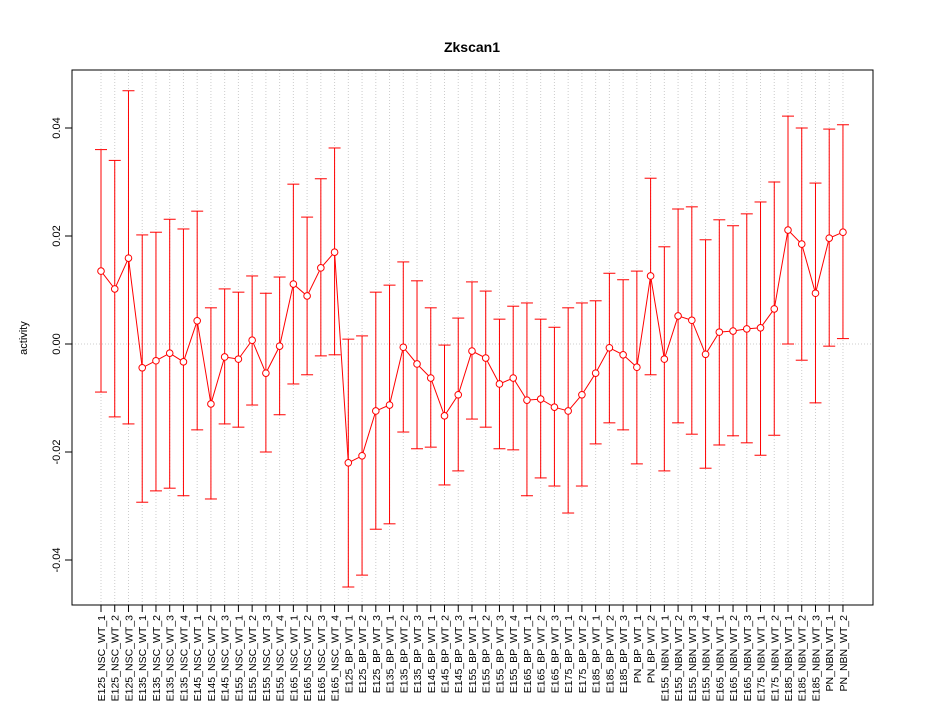  I want to click on x-tick-label: E165_NBN_WT_2, so click(734, 658).